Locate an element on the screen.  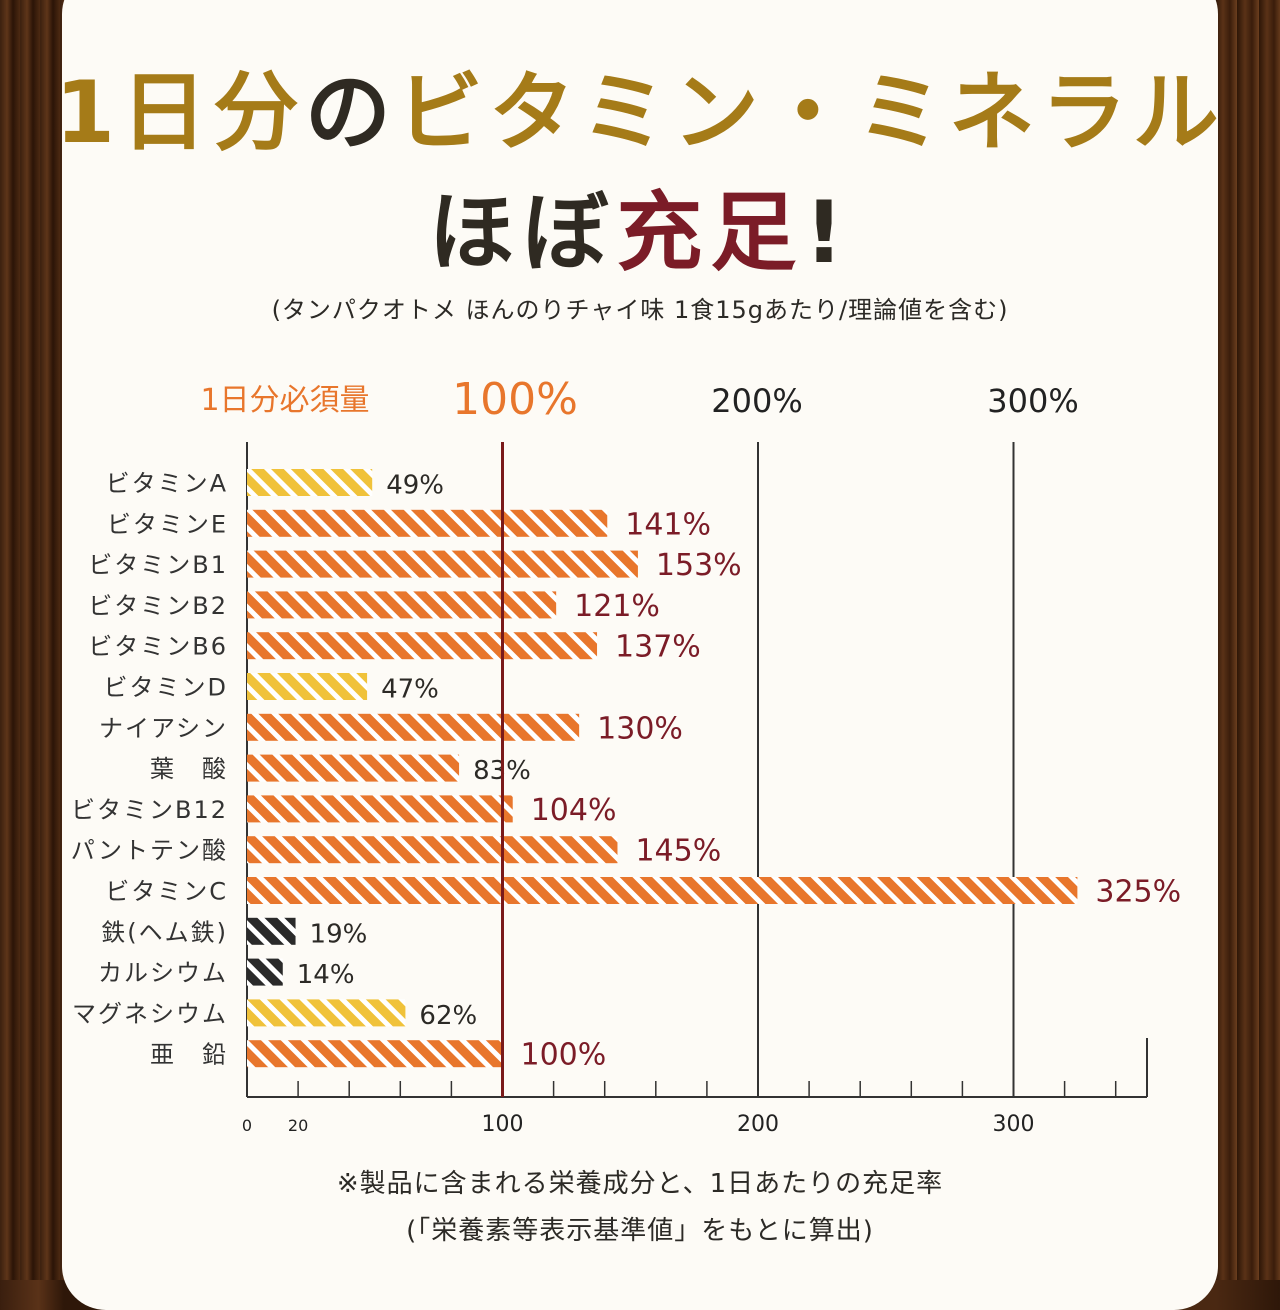
value-label: 14% is located at coordinates (326, 975).